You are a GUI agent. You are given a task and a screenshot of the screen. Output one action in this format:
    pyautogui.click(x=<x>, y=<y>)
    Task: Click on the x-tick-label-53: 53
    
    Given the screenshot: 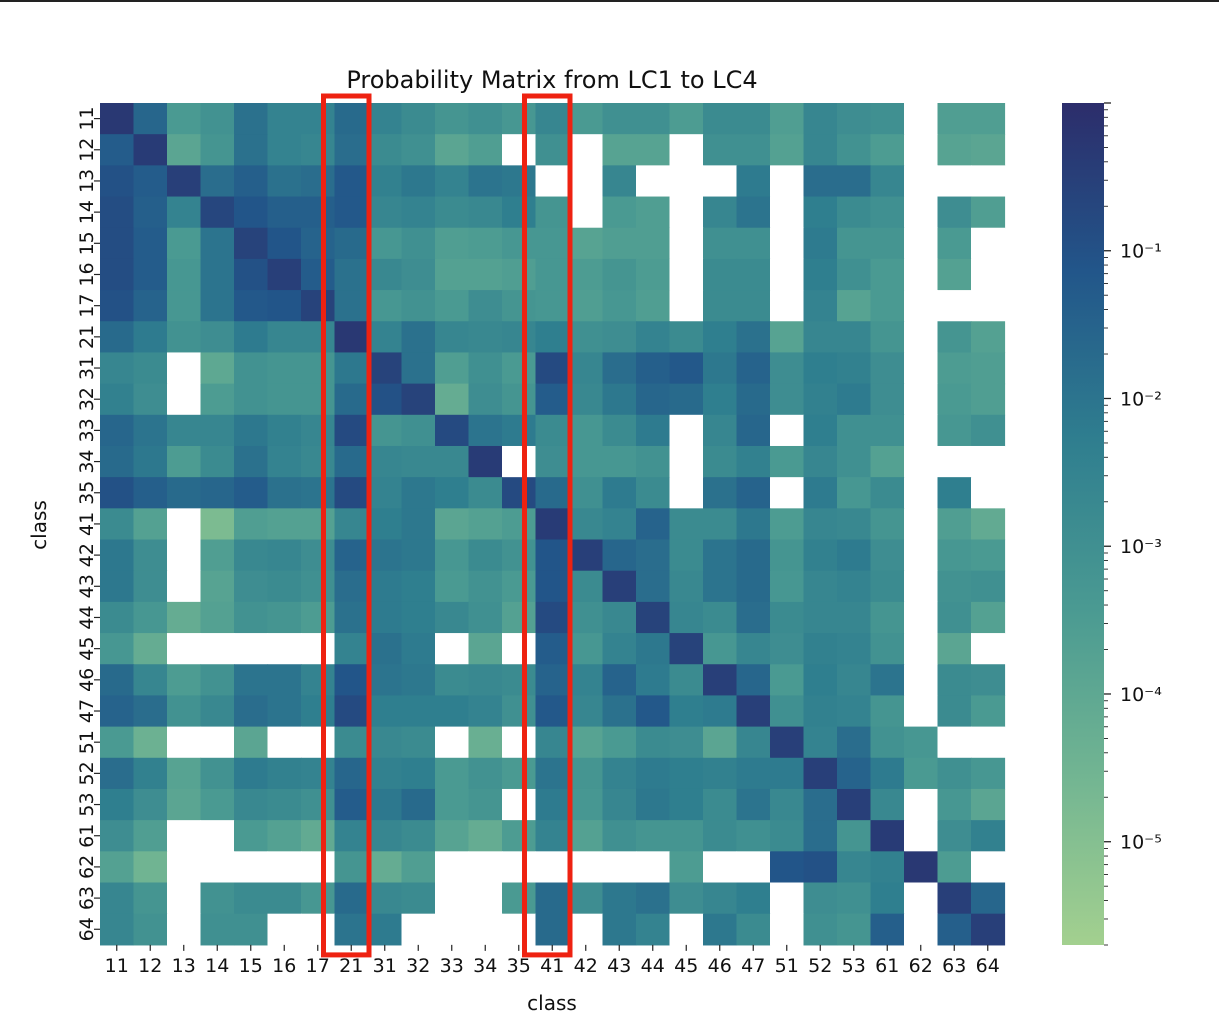 What is the action you would take?
    pyautogui.click(x=854, y=966)
    